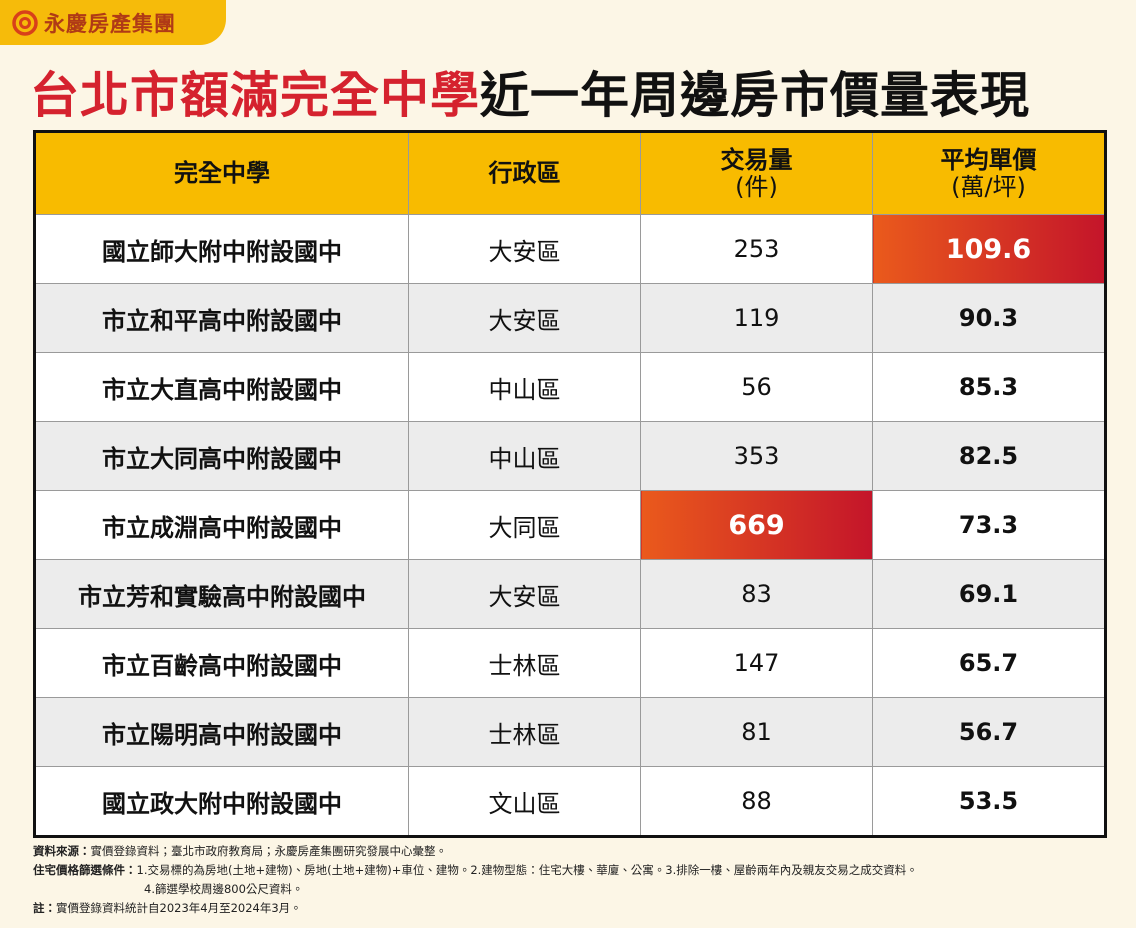 The height and width of the screenshot is (928, 1136). What do you see at coordinates (989, 249) in the screenshot?
I see `table-cell: 109.6` at bounding box center [989, 249].